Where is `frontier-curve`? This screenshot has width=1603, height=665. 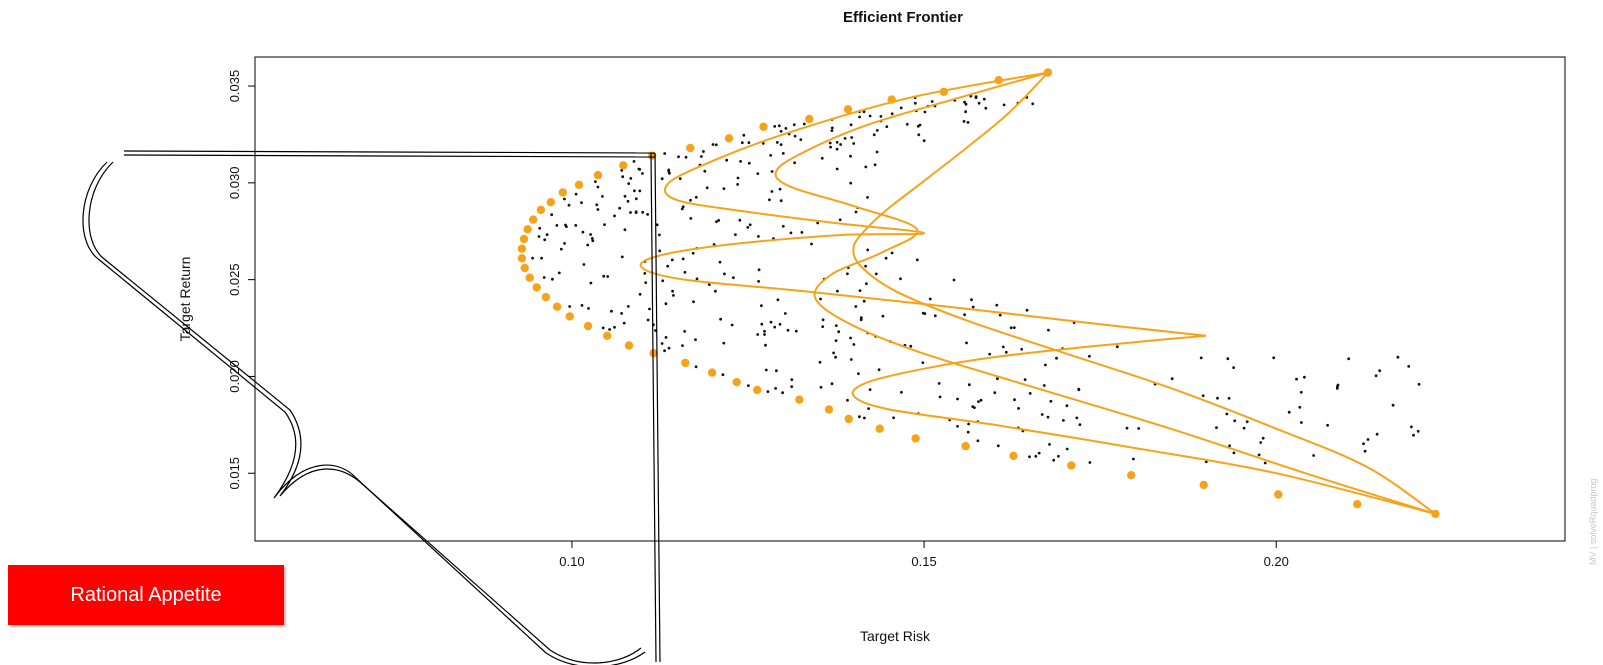
frontier-curve is located at coordinates (1143, 424).